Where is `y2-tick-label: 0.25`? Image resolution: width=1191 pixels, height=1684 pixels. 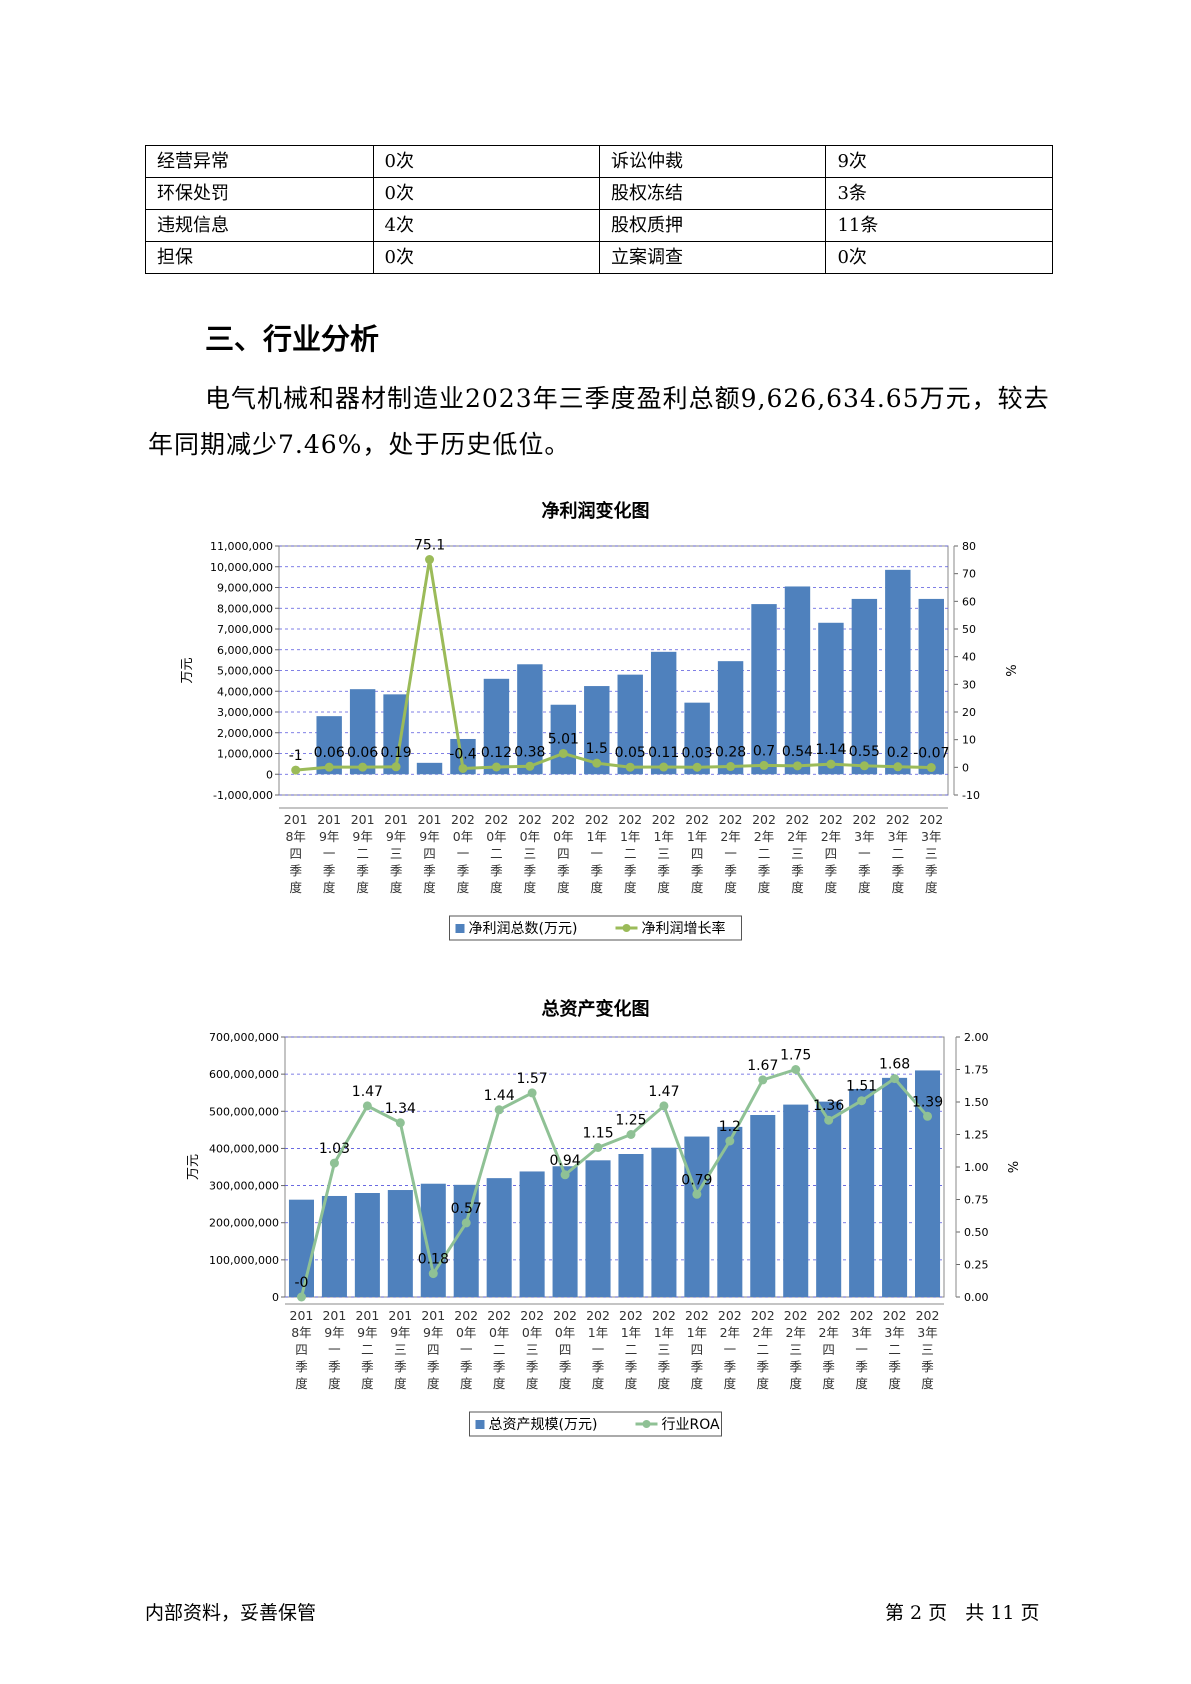
y2-tick-label: 0.25 is located at coordinates (976, 1265).